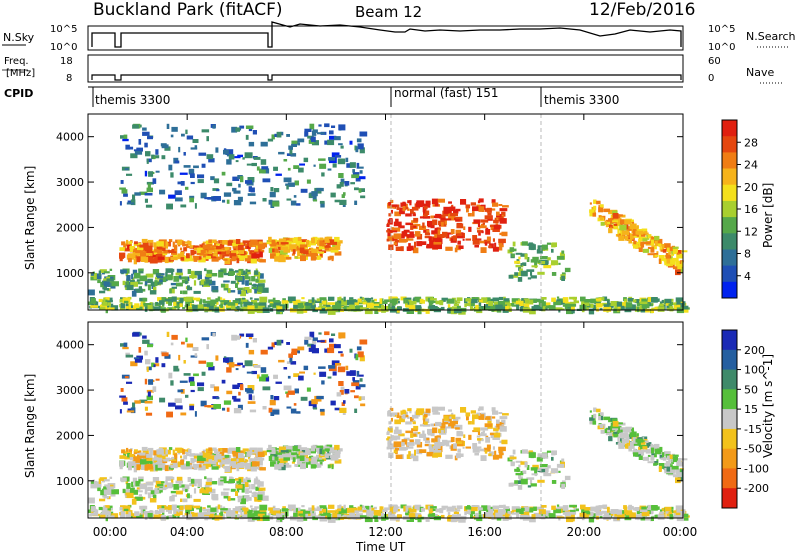 Image resolution: width=800 pixels, height=554 pixels. Describe the element at coordinates (751, 209) in the screenshot. I see `power-colorbar-tick-label: 16` at that location.